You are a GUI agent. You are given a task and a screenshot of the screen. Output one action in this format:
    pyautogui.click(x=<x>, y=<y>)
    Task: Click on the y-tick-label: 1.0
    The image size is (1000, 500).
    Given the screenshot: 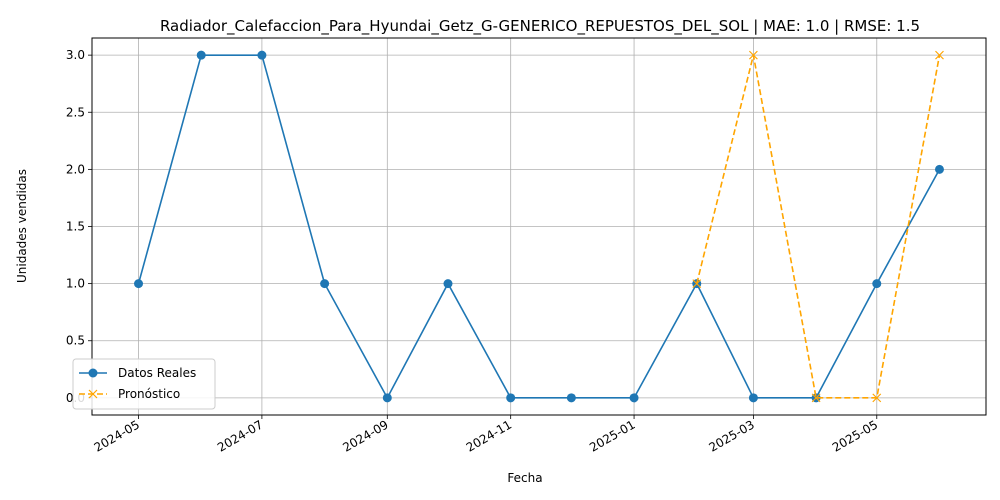 What is the action you would take?
    pyautogui.click(x=75, y=284)
    